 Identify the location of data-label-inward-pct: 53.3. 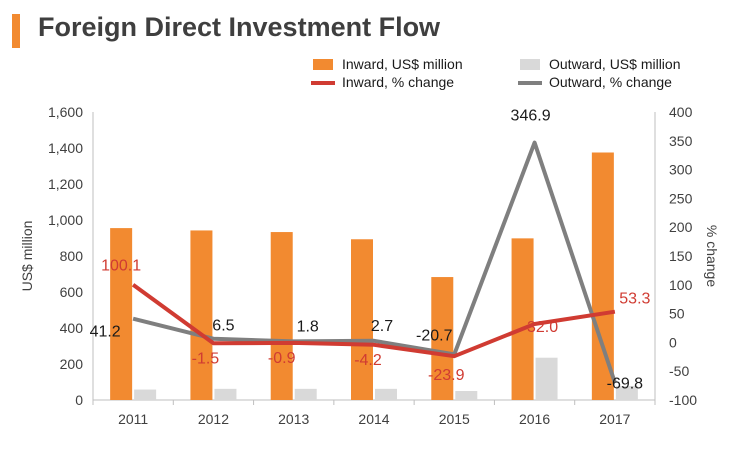
(634, 299).